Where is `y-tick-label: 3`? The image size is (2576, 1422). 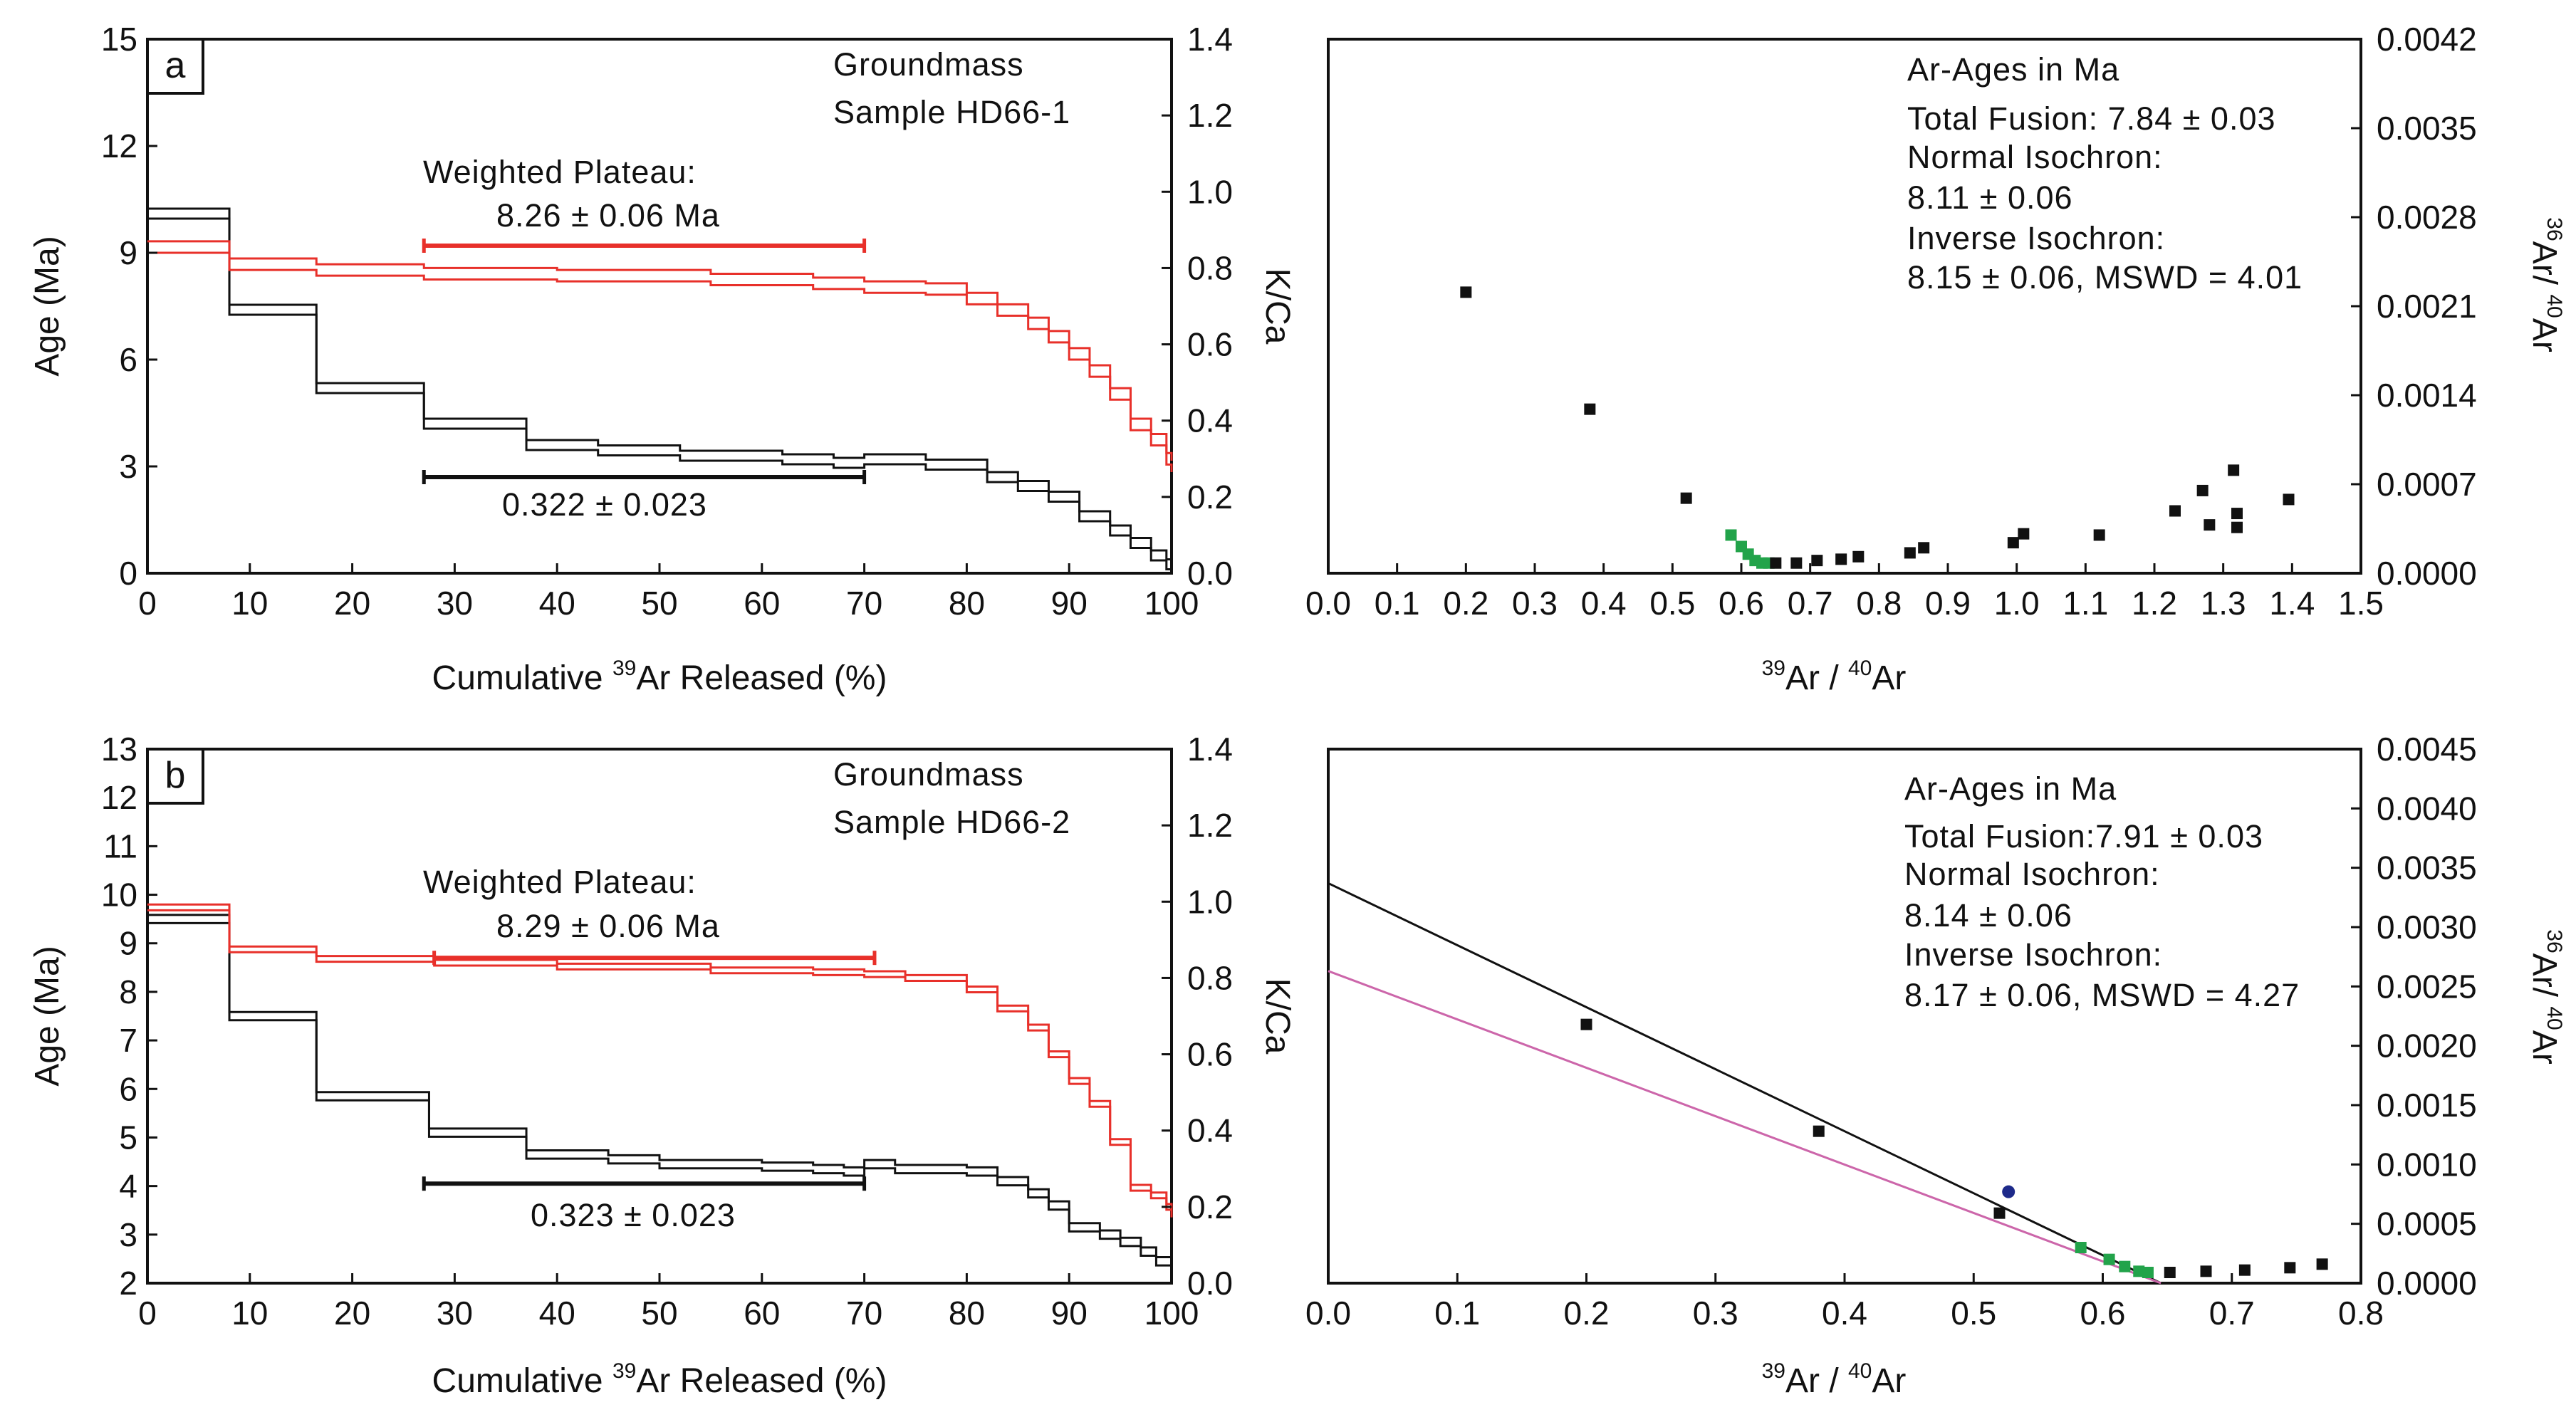 y-tick-label: 3 is located at coordinates (128, 466).